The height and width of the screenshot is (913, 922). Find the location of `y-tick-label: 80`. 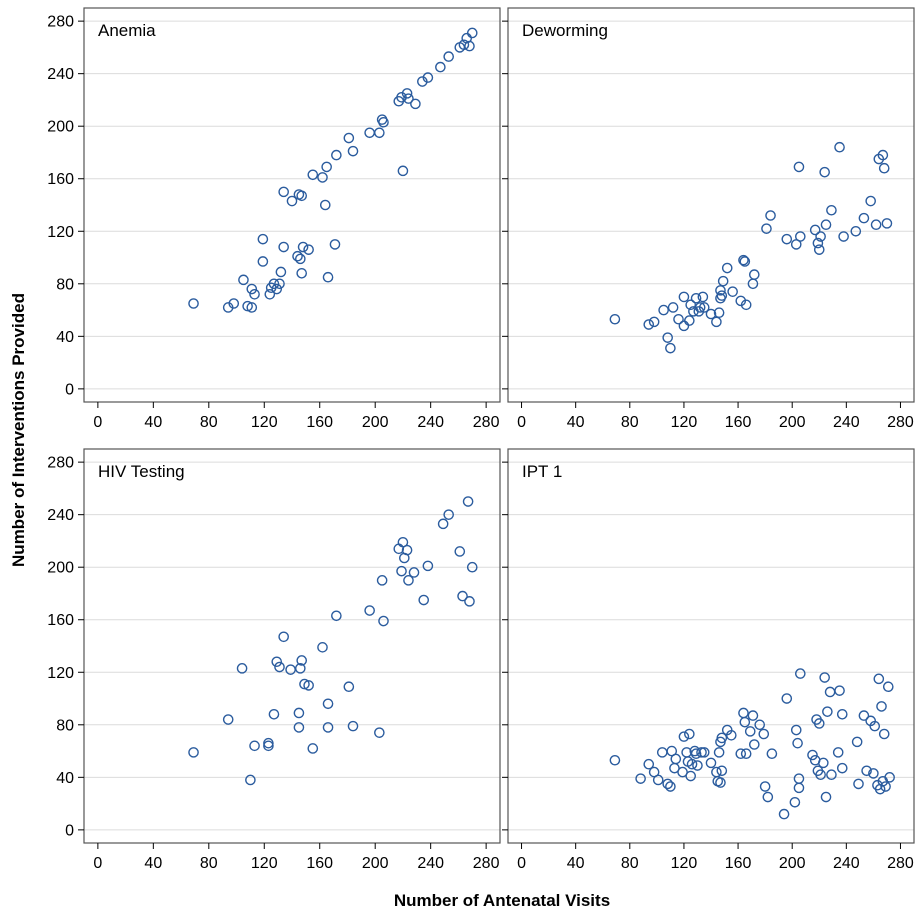

y-tick-label: 80 is located at coordinates (65, 725).